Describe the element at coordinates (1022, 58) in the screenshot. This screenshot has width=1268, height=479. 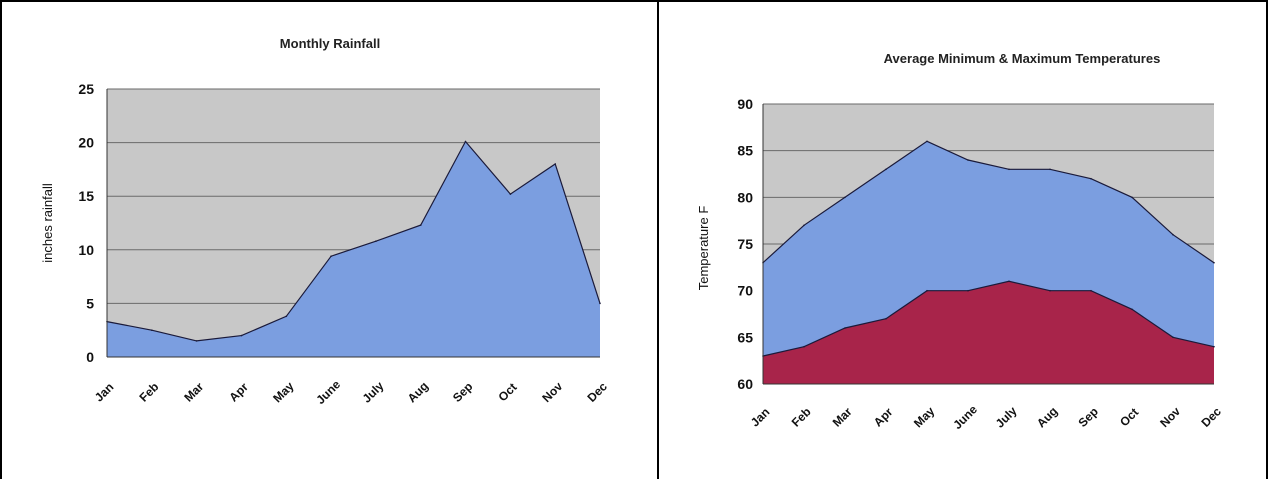
I see `chart-title: Average Minimum & Maximum Temperatures` at that location.